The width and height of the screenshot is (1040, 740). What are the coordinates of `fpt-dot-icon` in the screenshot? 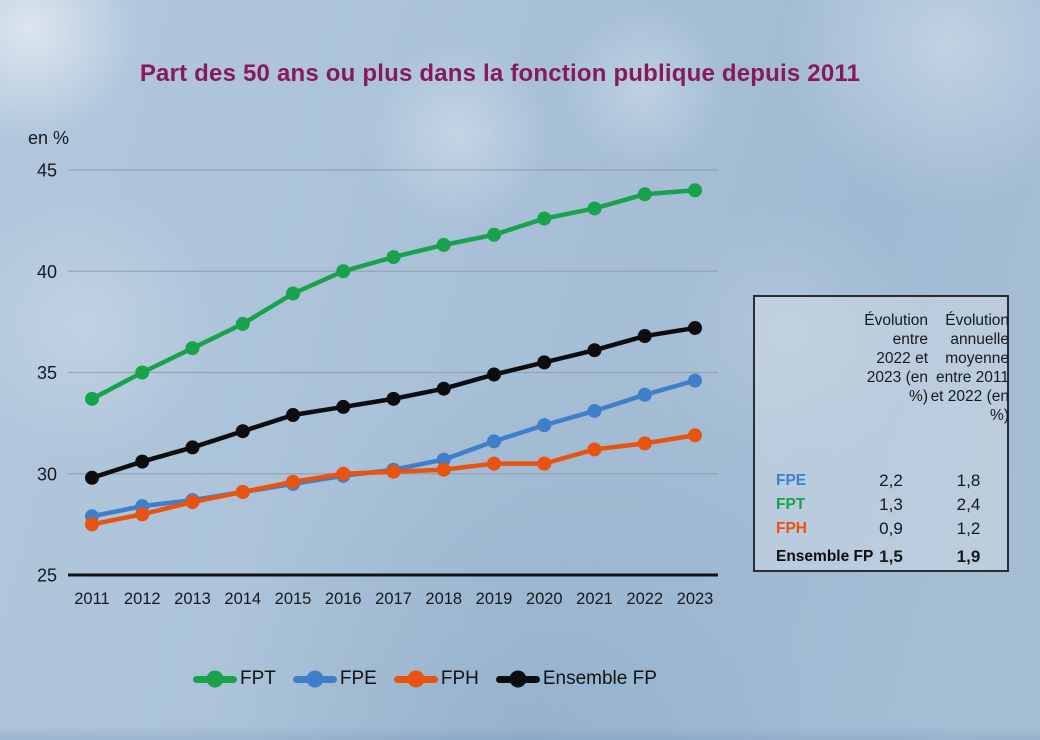 It's located at (215, 679).